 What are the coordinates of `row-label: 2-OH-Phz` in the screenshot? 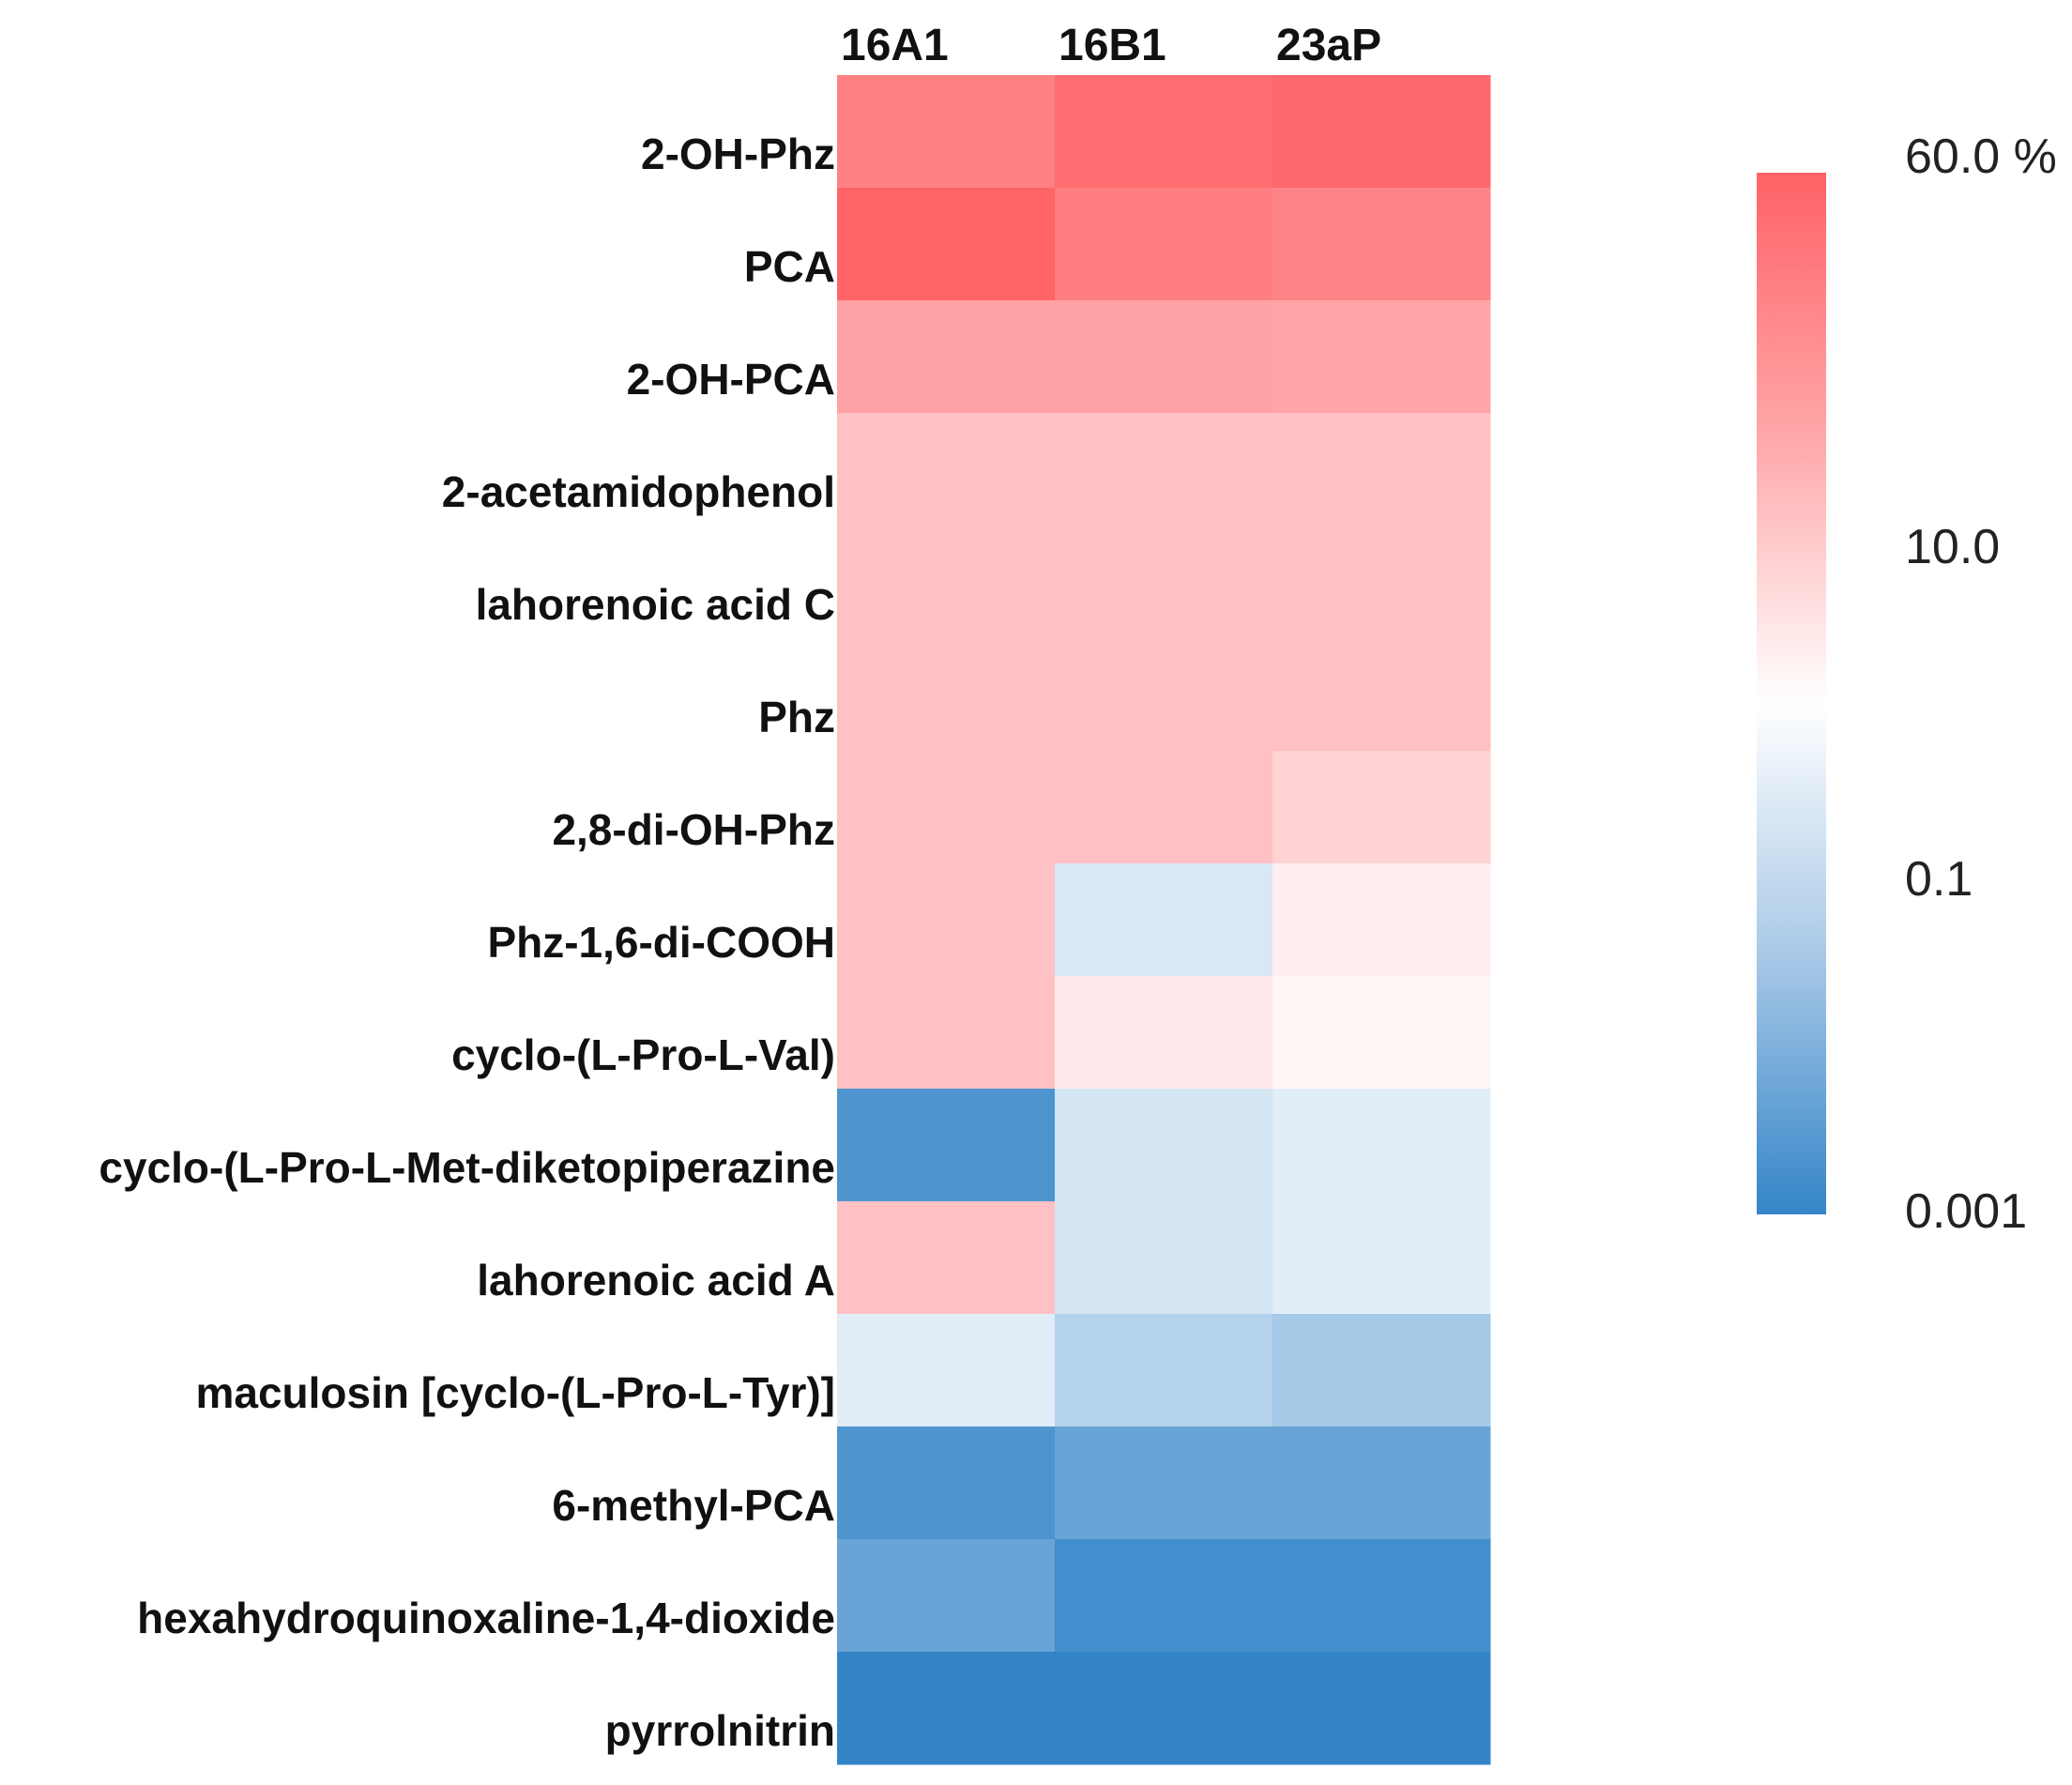 It's located at (738, 154).